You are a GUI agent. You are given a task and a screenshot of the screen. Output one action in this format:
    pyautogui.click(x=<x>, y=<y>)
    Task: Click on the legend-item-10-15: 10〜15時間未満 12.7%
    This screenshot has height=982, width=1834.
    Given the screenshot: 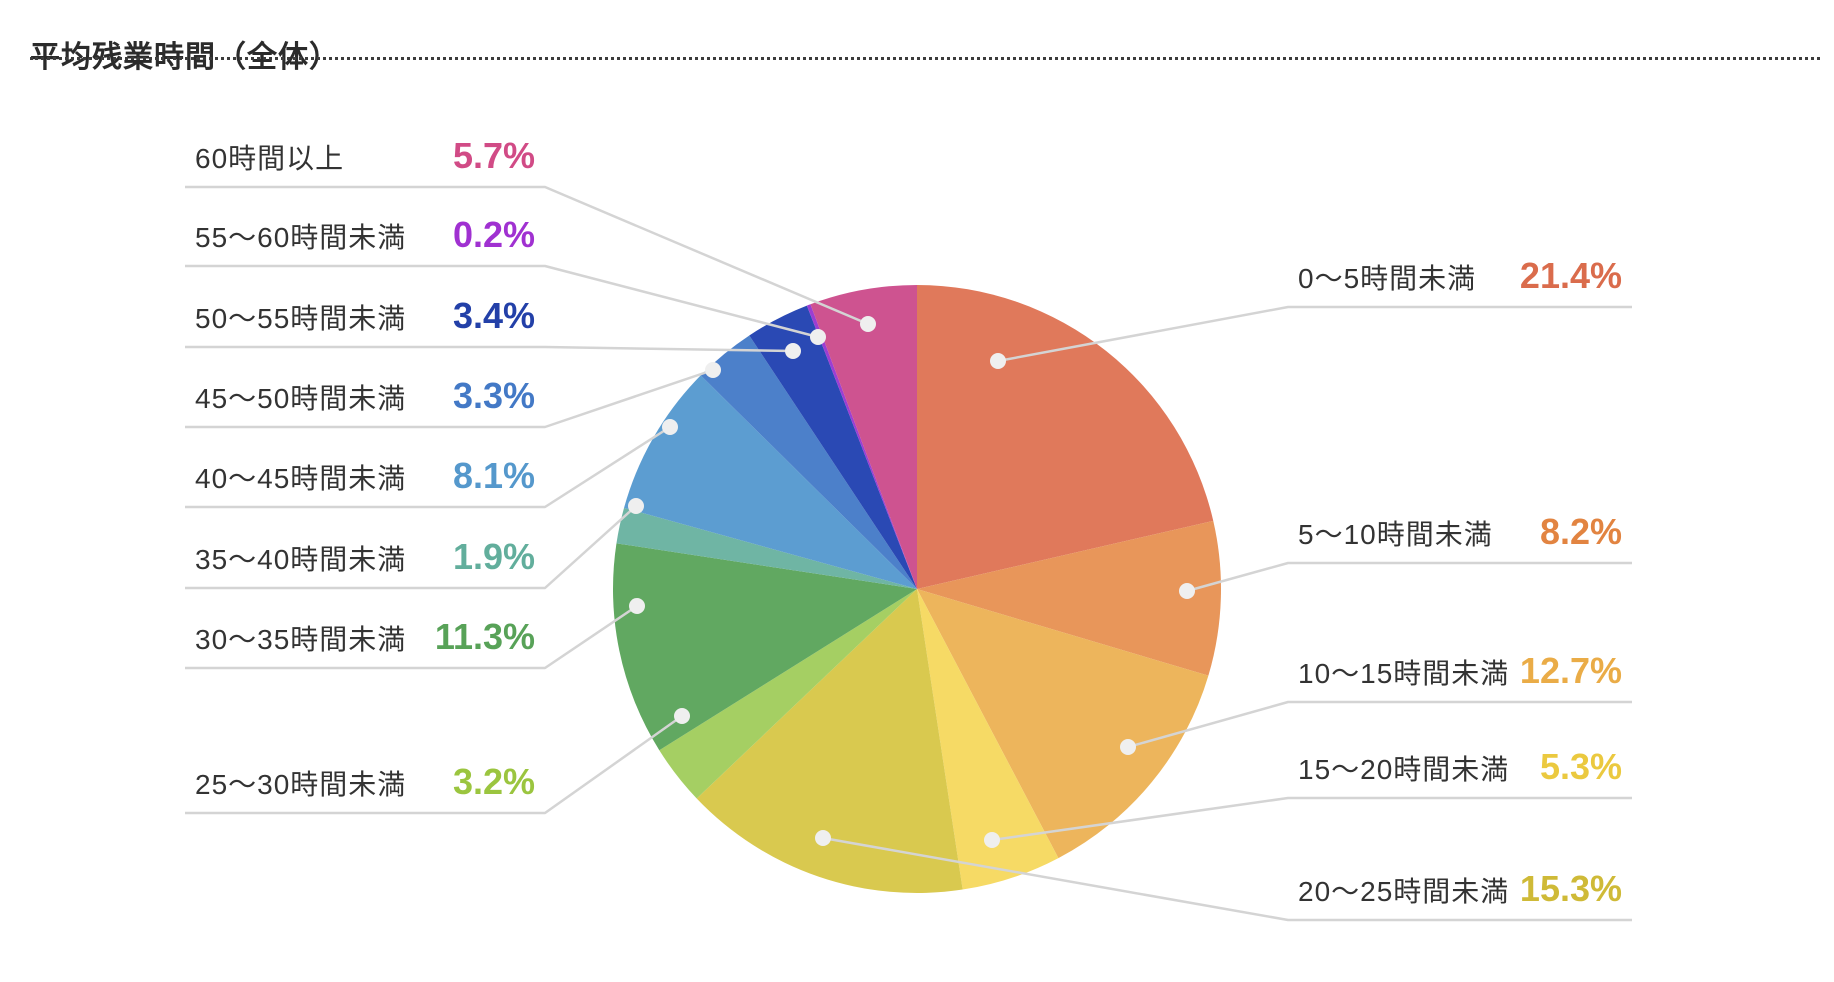 What is the action you would take?
    pyautogui.click(x=1460, y=673)
    